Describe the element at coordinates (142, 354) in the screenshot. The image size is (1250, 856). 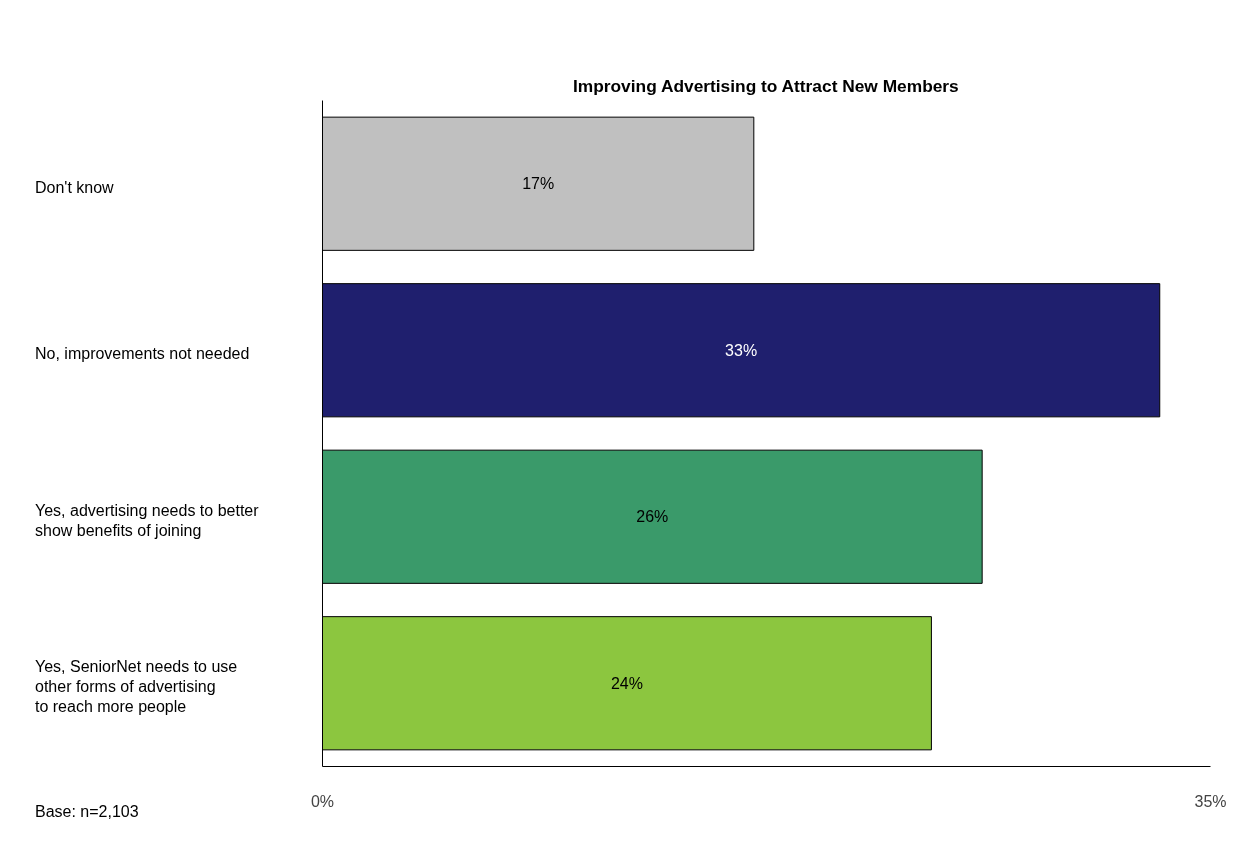
I see `y-tick-label: No, improvements not needed` at that location.